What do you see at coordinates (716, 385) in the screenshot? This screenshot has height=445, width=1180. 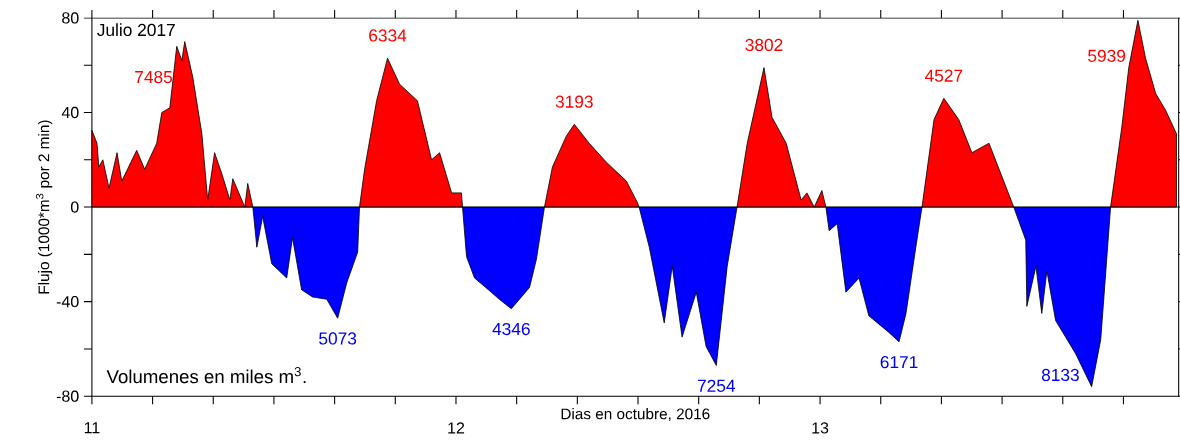 I see `annotation: 7254` at bounding box center [716, 385].